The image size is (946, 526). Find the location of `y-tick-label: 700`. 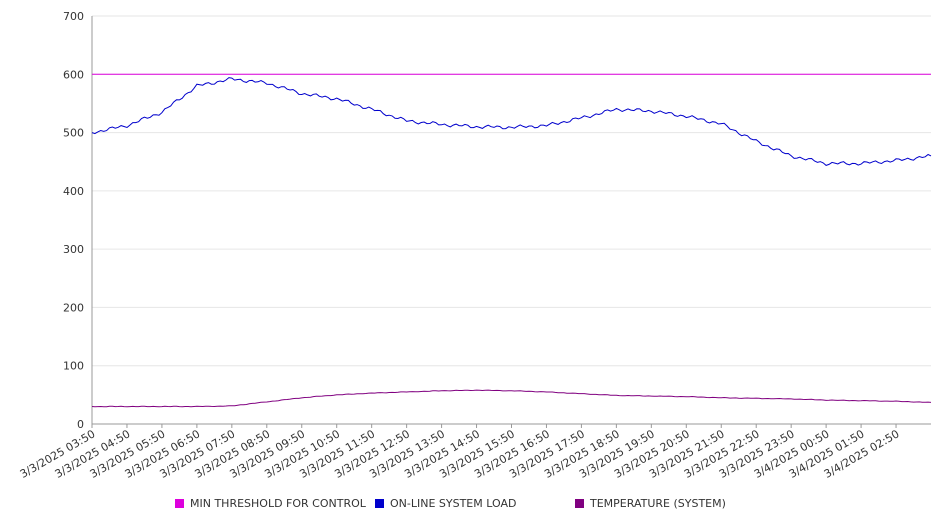

y-tick-label: 700 is located at coordinates (73, 16).